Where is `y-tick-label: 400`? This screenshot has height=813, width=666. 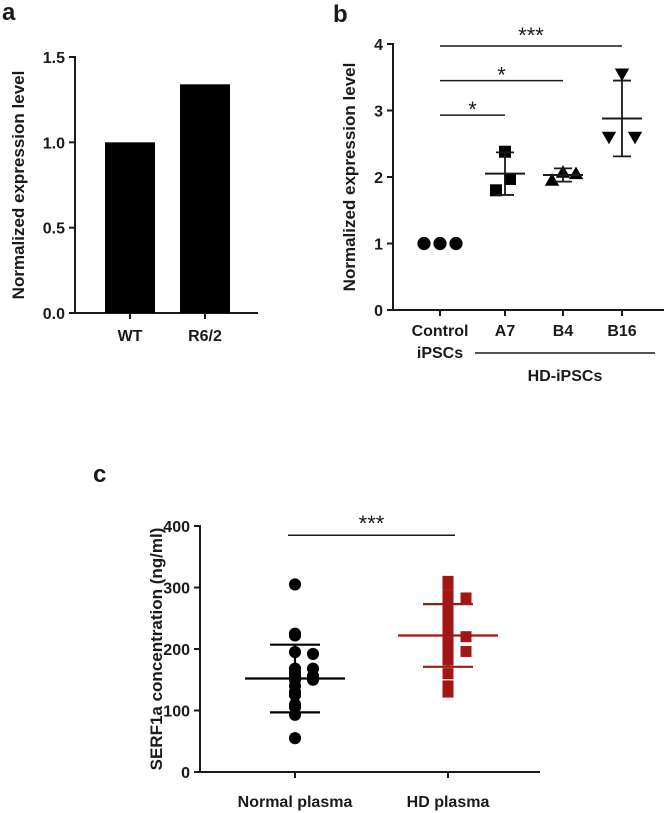 y-tick-label: 400 is located at coordinates (176, 527).